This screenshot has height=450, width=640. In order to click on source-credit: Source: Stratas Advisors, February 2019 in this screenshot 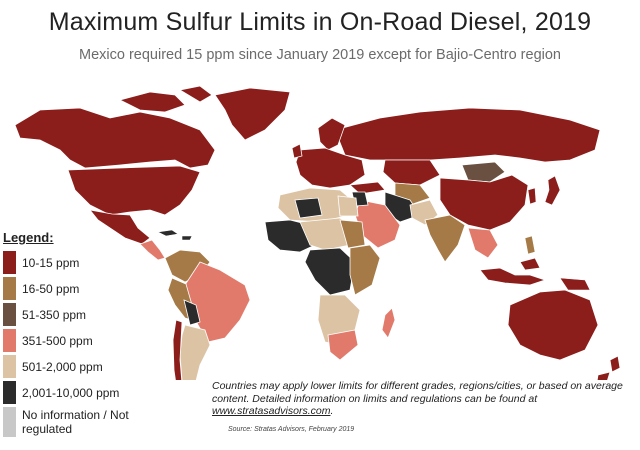, I will do `click(291, 429)`.